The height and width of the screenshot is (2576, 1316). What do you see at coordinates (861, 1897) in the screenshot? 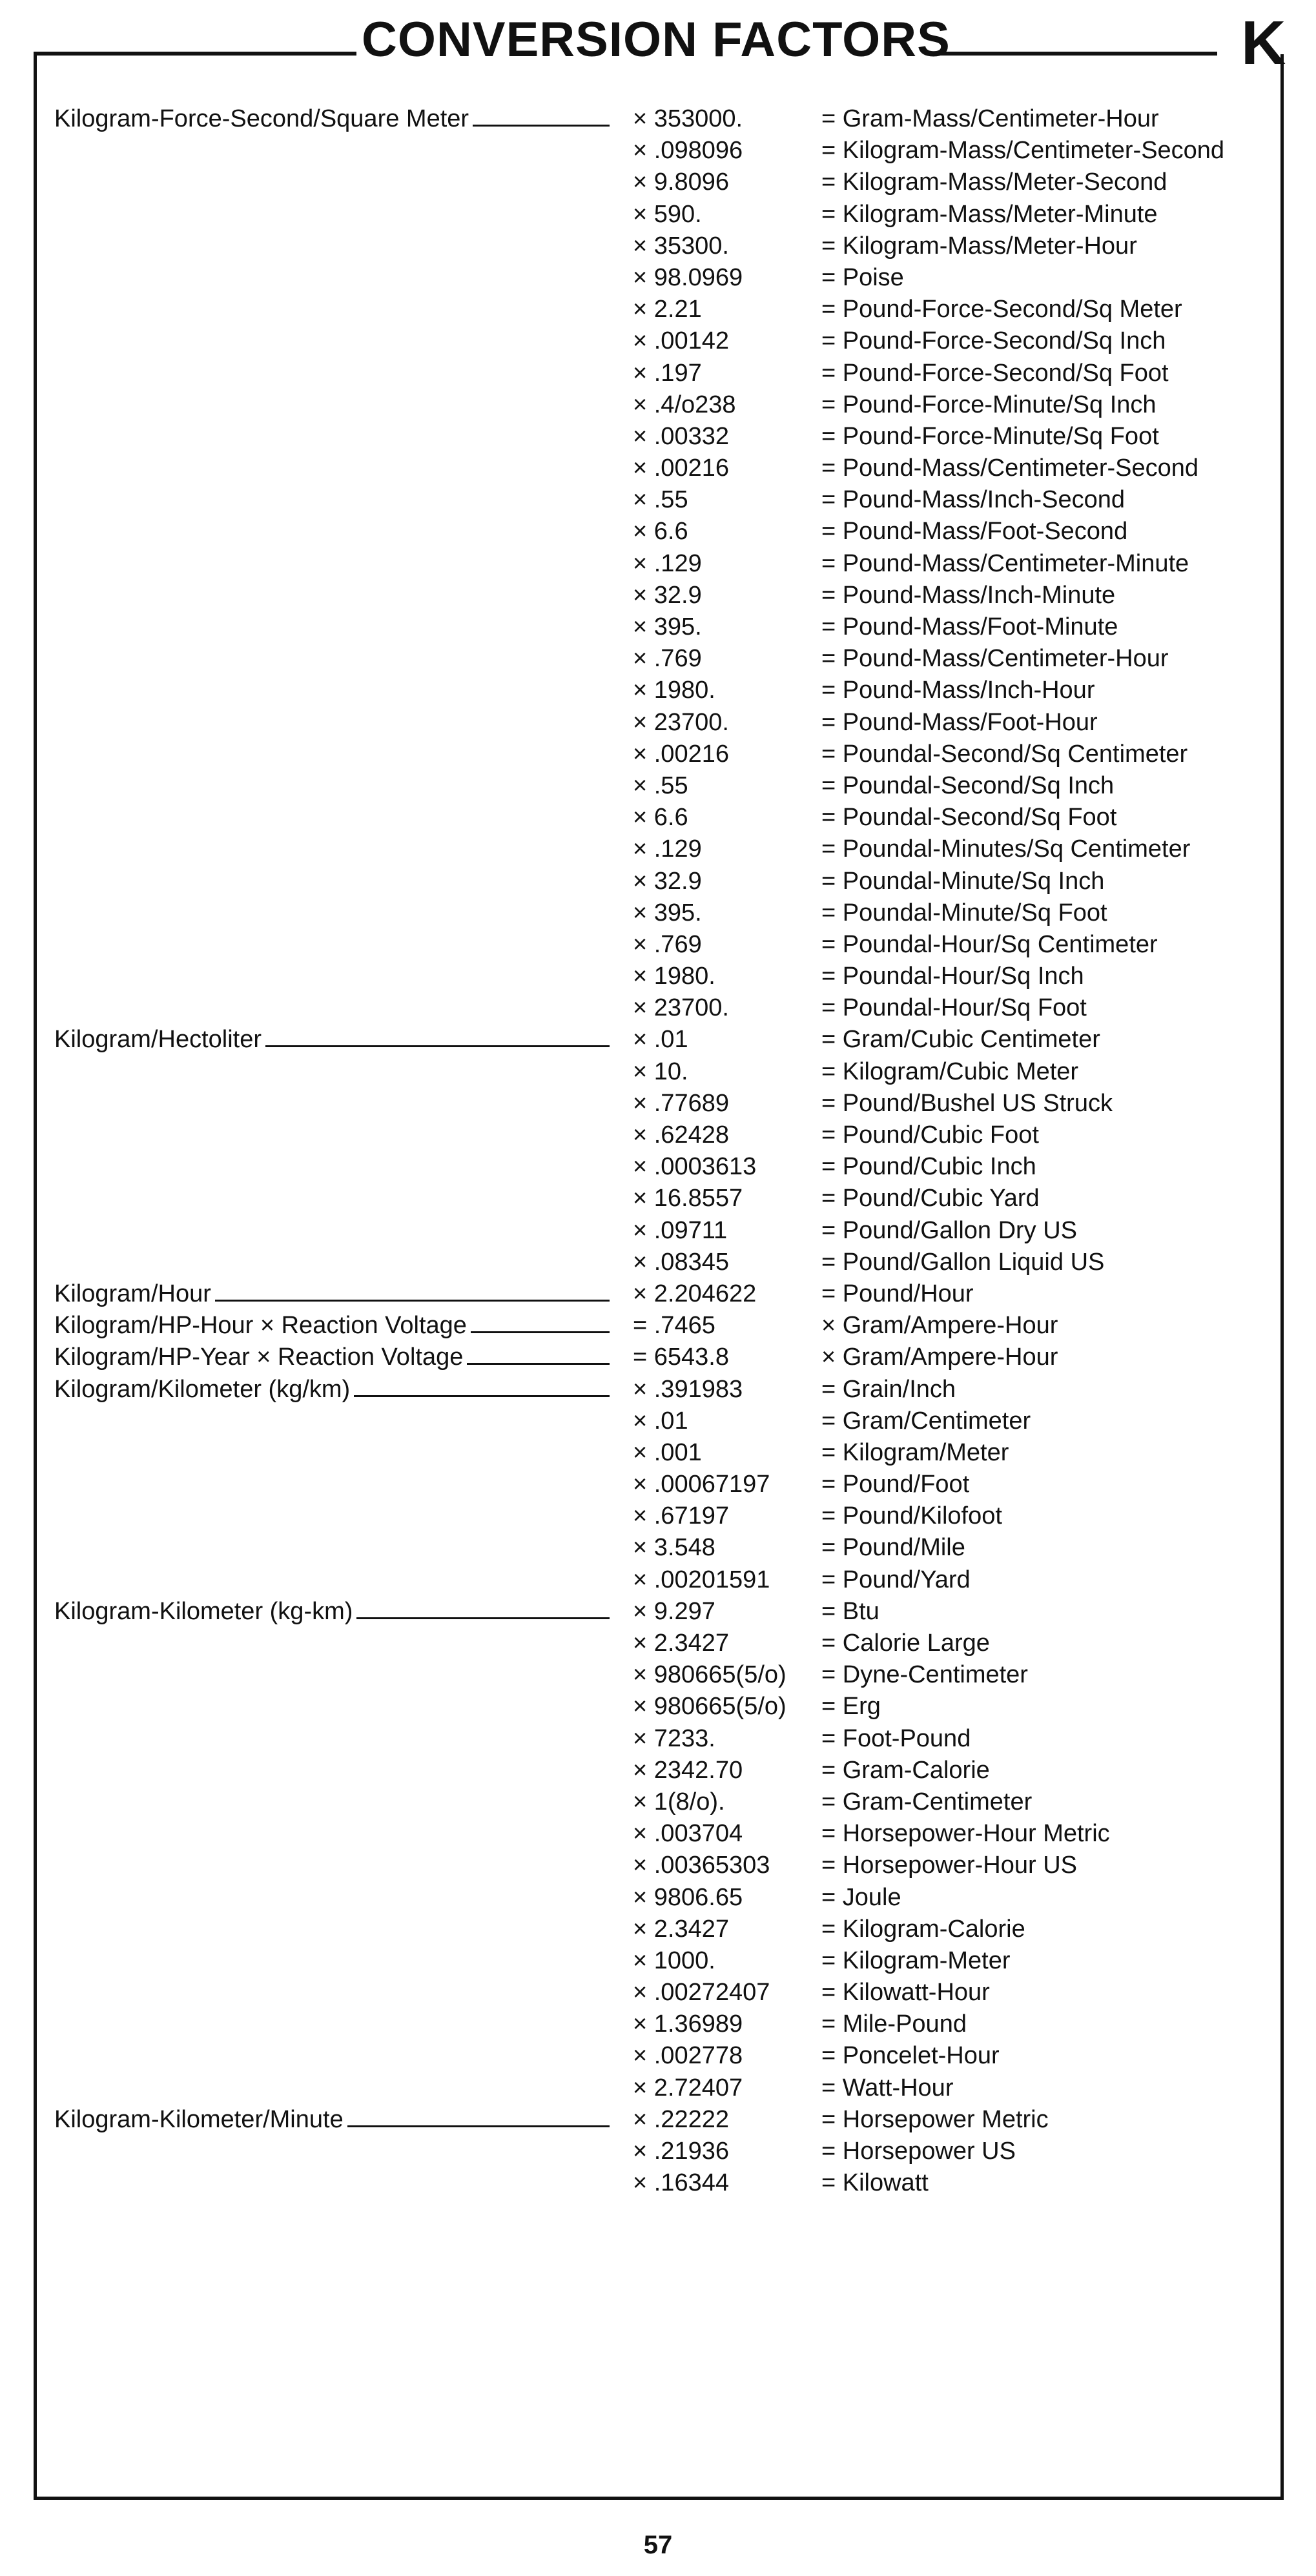
I see `result-unit: = Joule` at bounding box center [861, 1897].